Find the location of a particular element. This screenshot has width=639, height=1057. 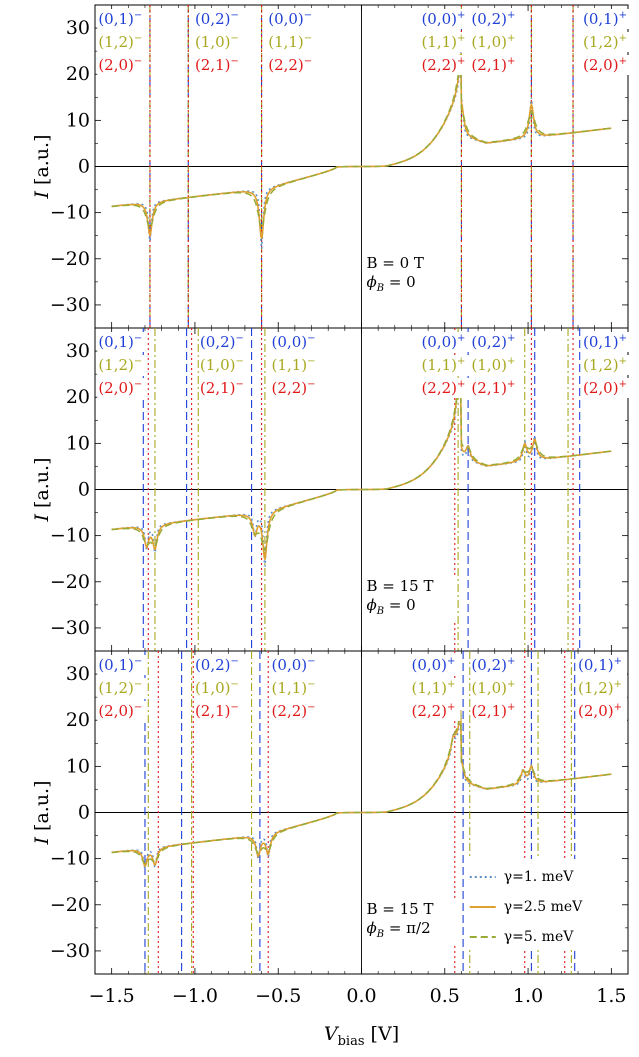

state-label: (2,1)− is located at coordinates (222, 388).